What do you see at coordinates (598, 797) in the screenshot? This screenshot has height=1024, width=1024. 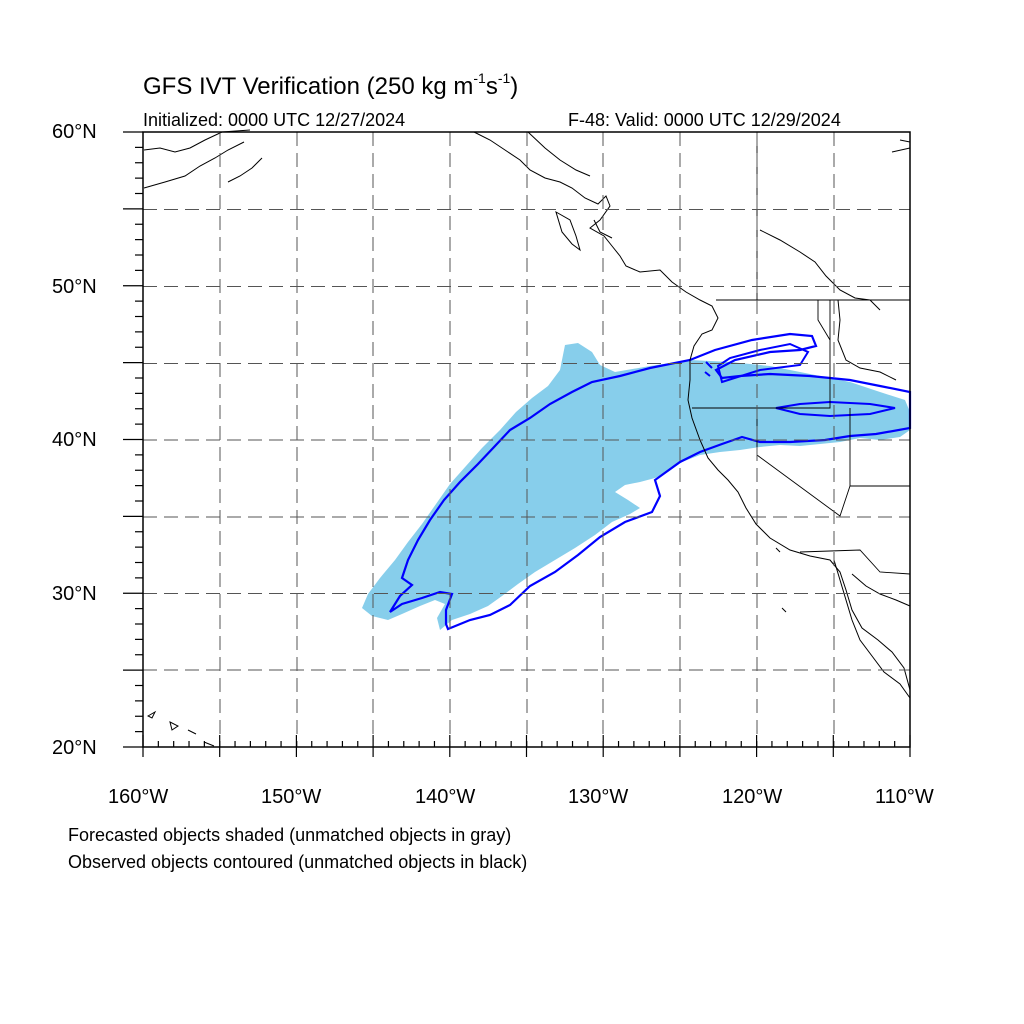 I see `lon-label-130w: 130°W` at bounding box center [598, 797].